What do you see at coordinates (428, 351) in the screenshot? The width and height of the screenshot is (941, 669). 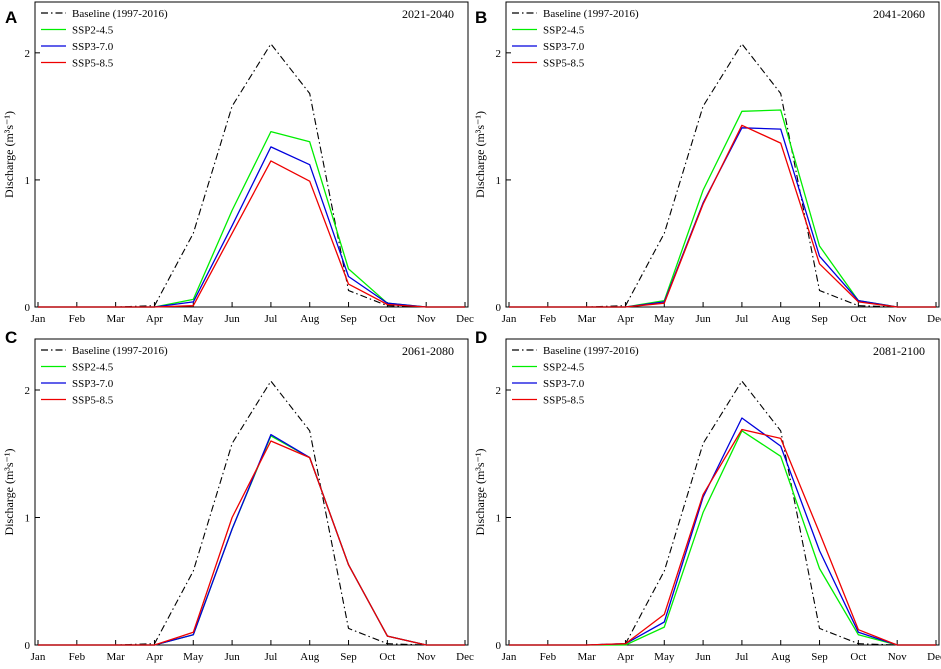 I see `period-label: 2061-2080` at bounding box center [428, 351].